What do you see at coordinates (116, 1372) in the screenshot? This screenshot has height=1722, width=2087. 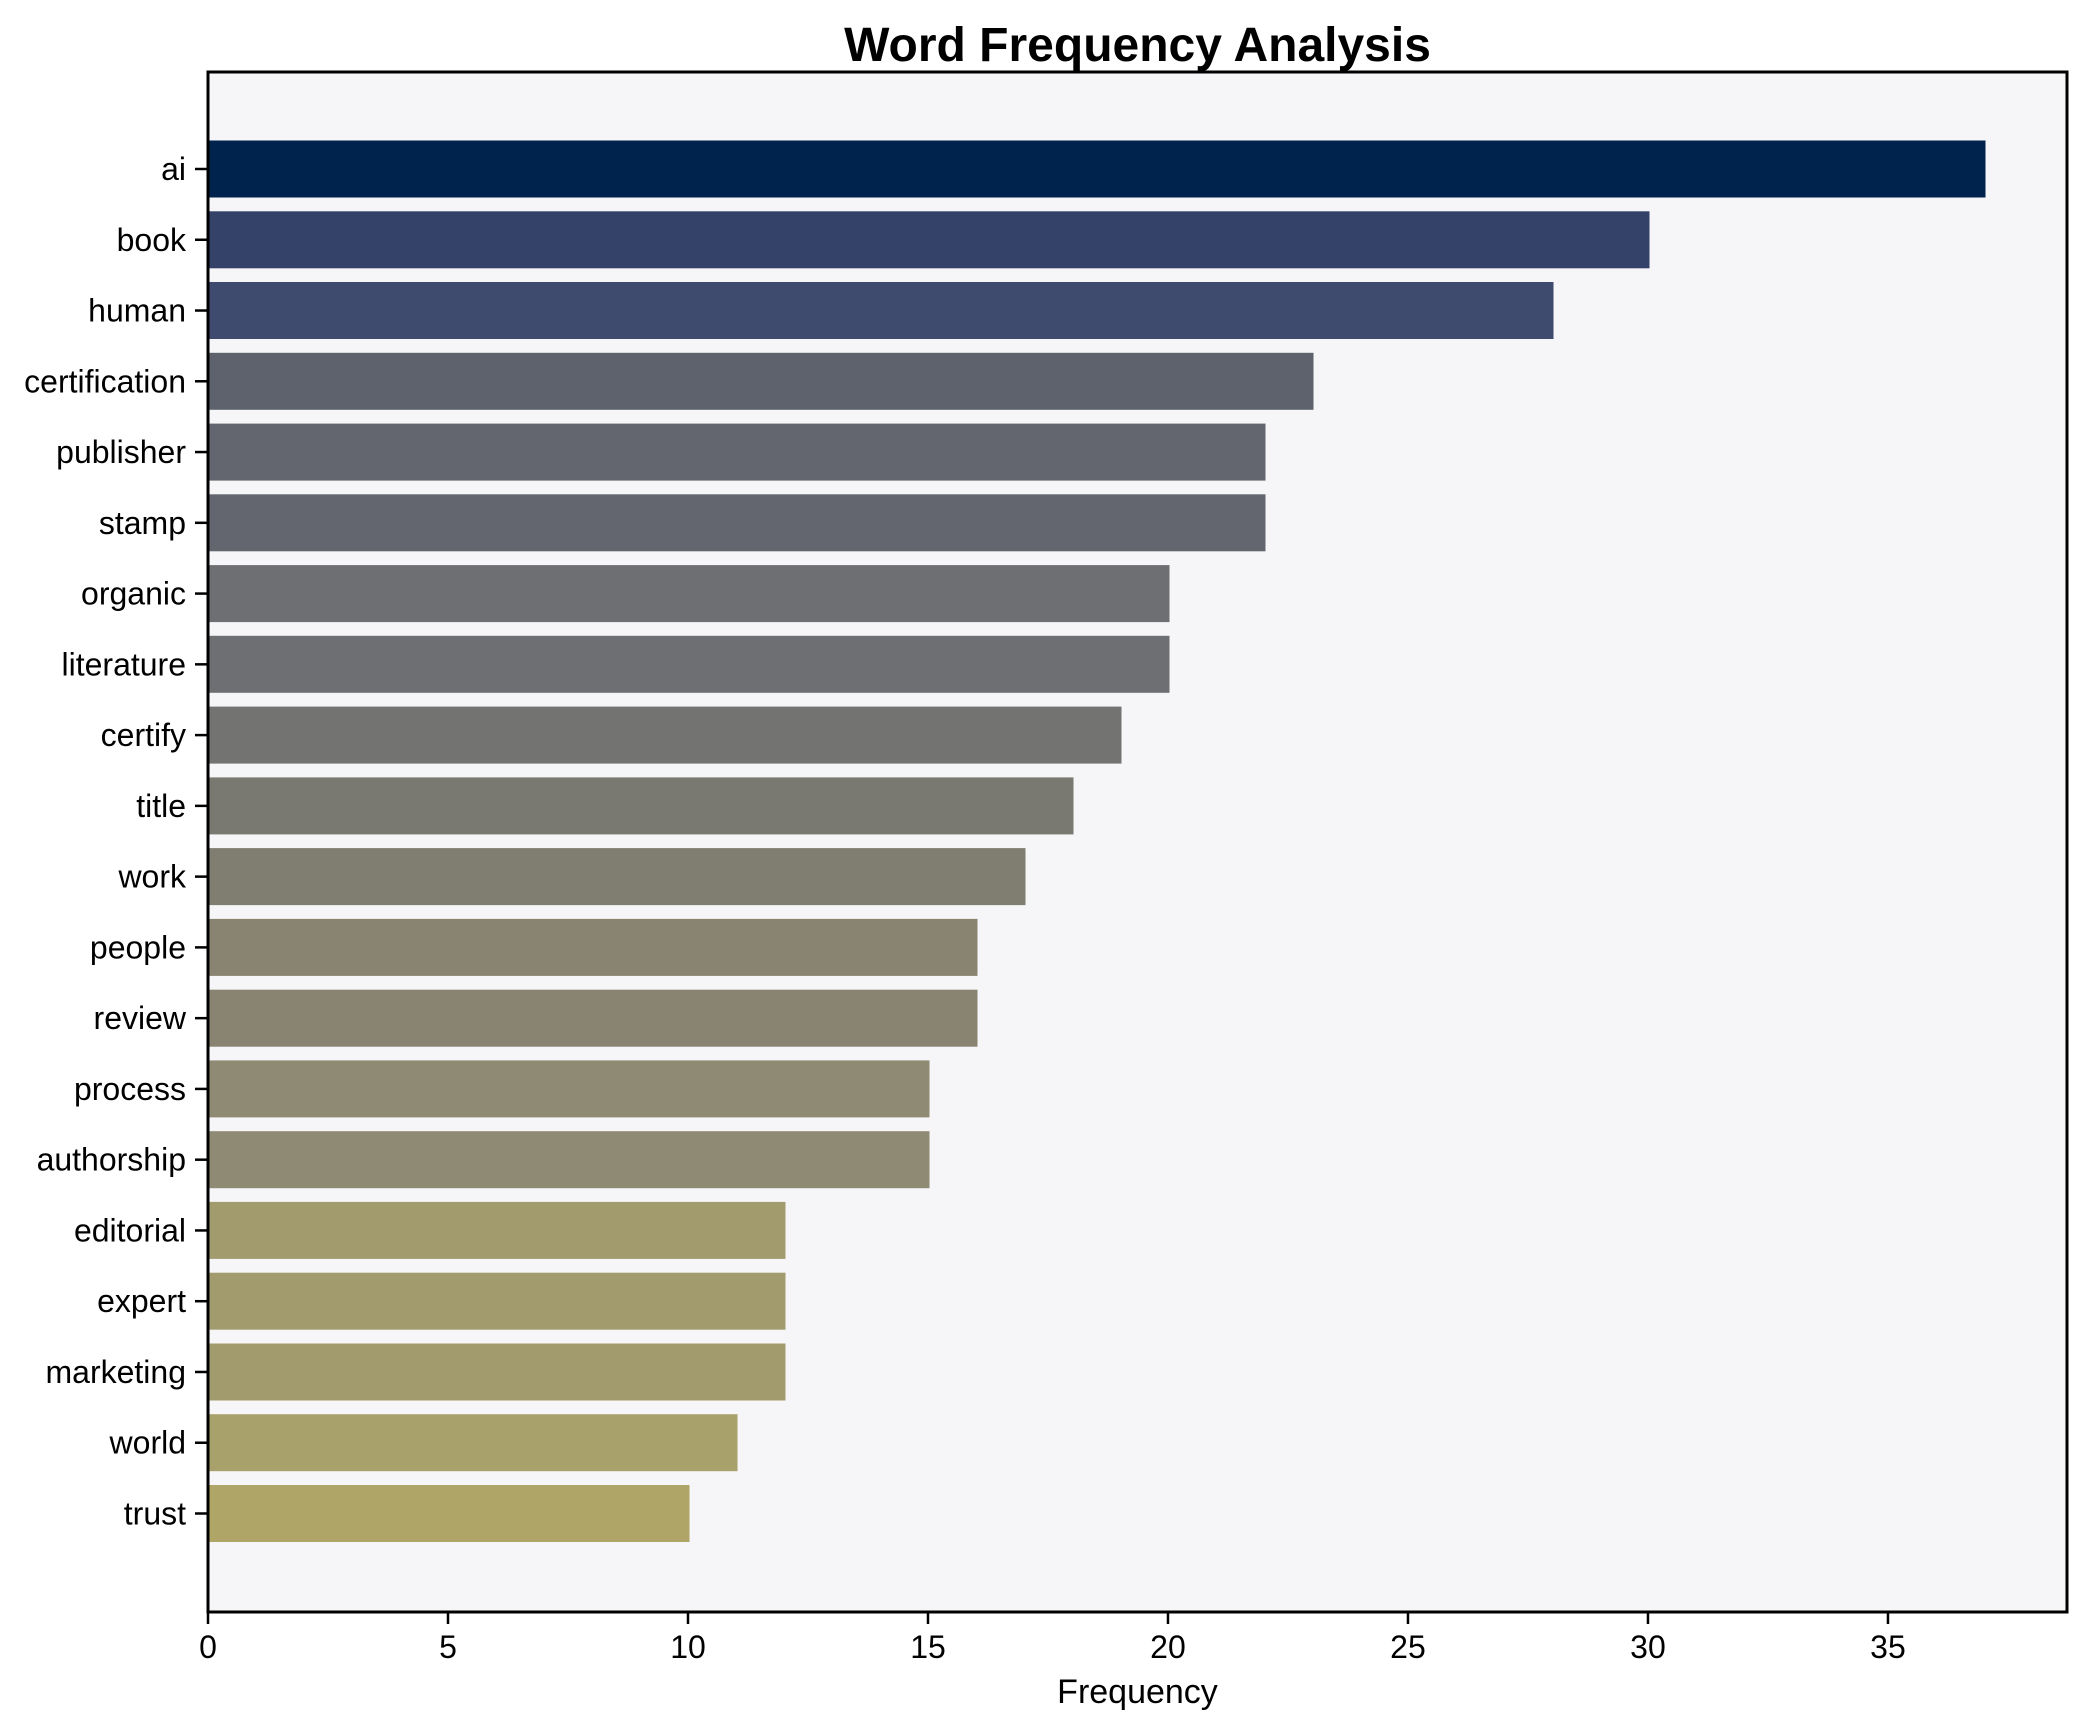 I see `y-tick-label-marketing: marketing` at bounding box center [116, 1372].